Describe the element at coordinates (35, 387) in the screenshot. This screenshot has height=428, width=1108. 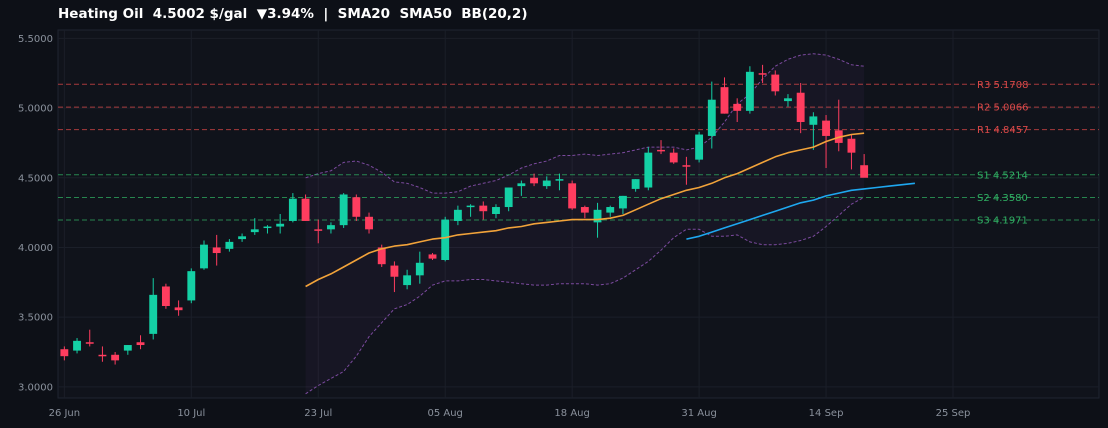
I see `y-tick-label: 3.0000` at that location.